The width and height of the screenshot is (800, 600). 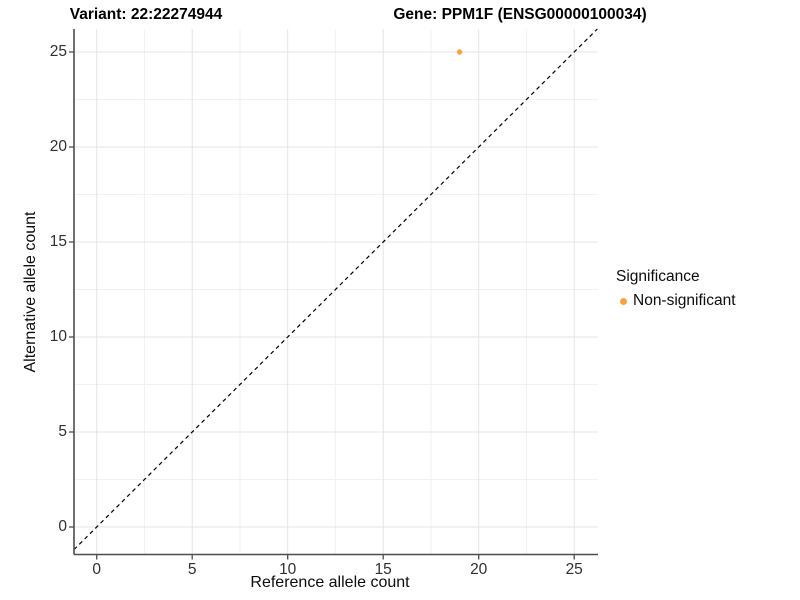 I want to click on x-tick-label: 5, so click(x=192, y=569).